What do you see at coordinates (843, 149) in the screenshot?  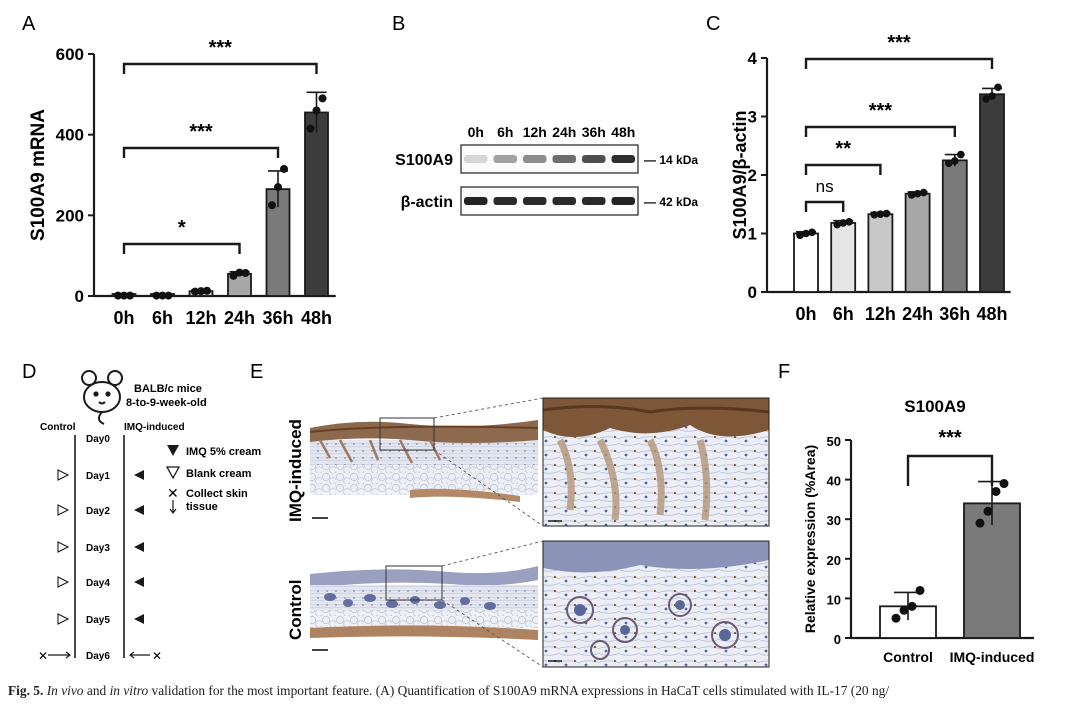 I see `significance-label: **` at bounding box center [843, 149].